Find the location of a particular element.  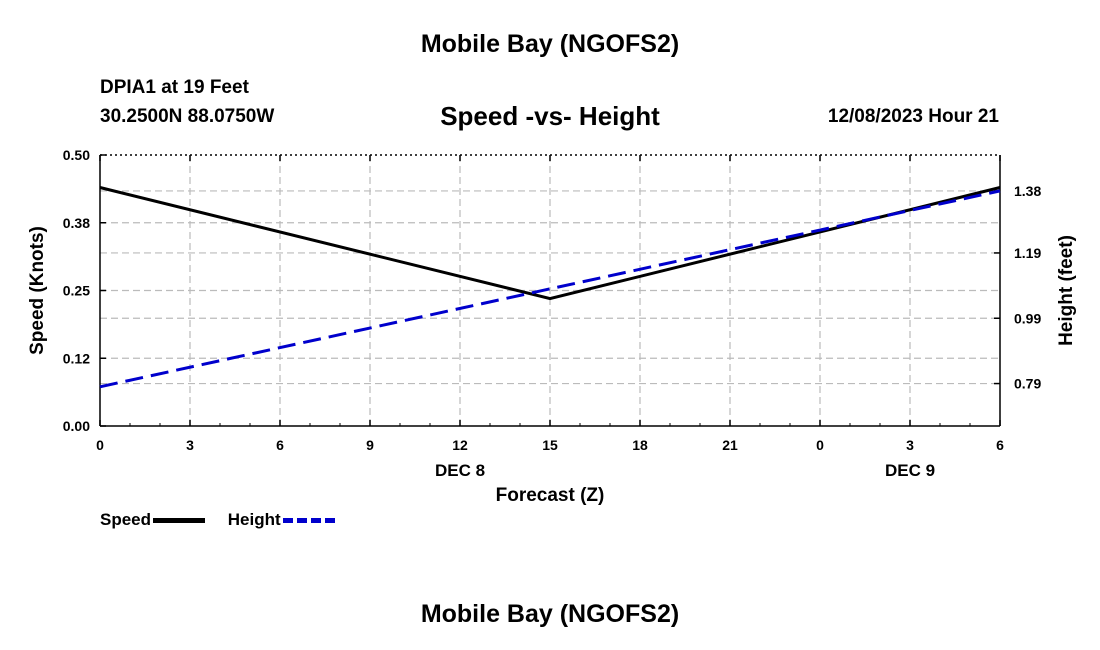

x-date-label: DEC 9 is located at coordinates (910, 470).